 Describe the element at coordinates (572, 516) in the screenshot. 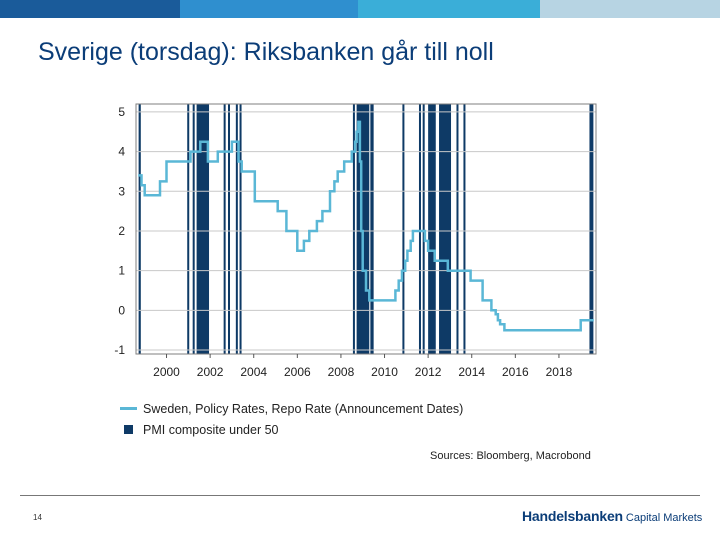

I see `logo-main-text: Handelsbanken` at that location.